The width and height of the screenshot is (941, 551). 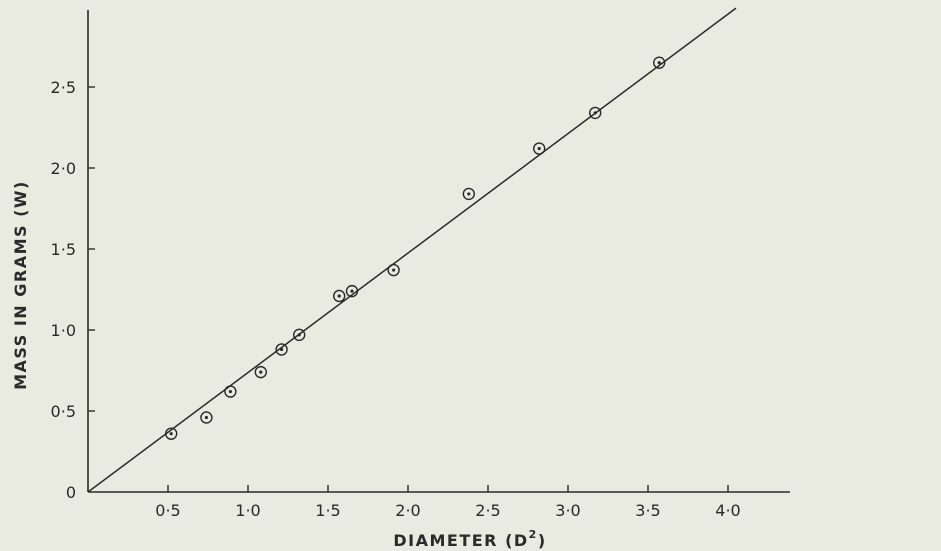 What do you see at coordinates (647, 510) in the screenshot?
I see `x-tick-label: 3·5` at bounding box center [647, 510].